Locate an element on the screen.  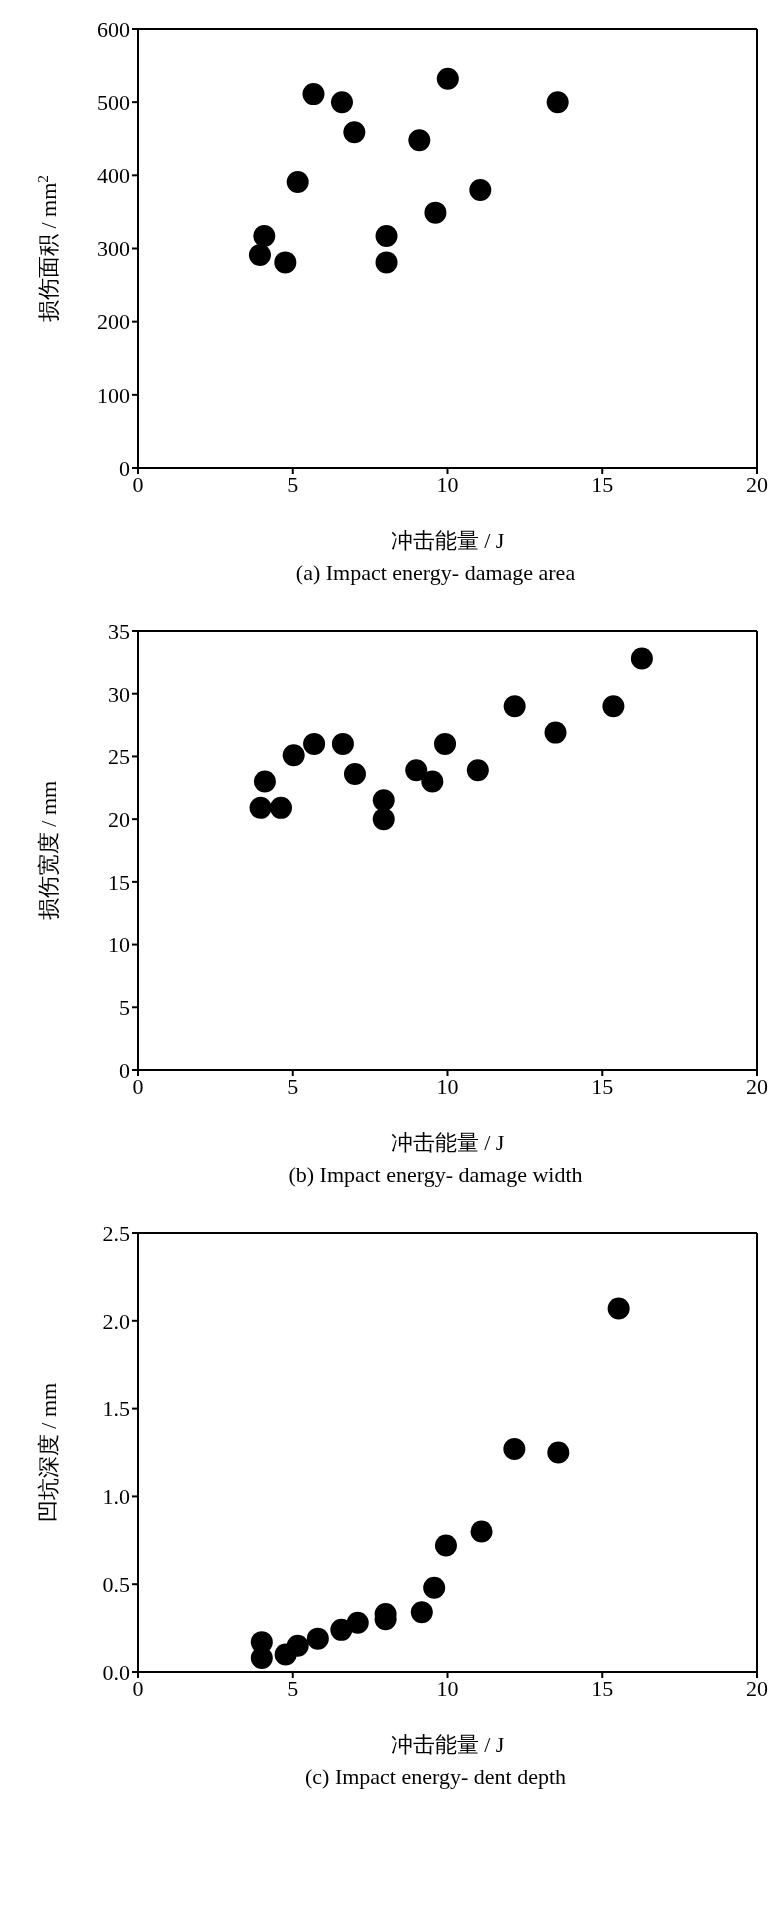
y-tick-label: 1.5 is located at coordinates (116, 1409).